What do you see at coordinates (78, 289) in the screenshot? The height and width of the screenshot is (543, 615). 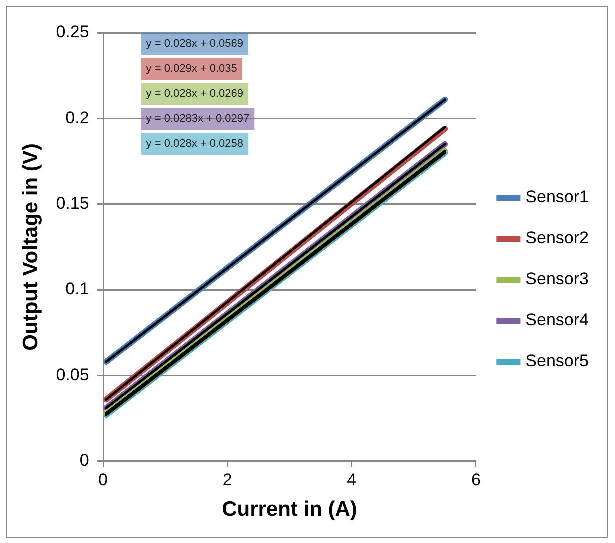 I see `y-tick-label: 0.1` at bounding box center [78, 289].